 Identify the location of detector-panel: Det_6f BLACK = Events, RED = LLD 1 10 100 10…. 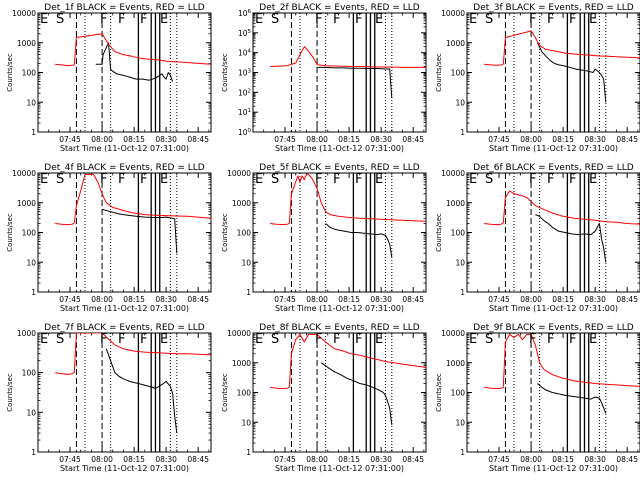
(537, 238).